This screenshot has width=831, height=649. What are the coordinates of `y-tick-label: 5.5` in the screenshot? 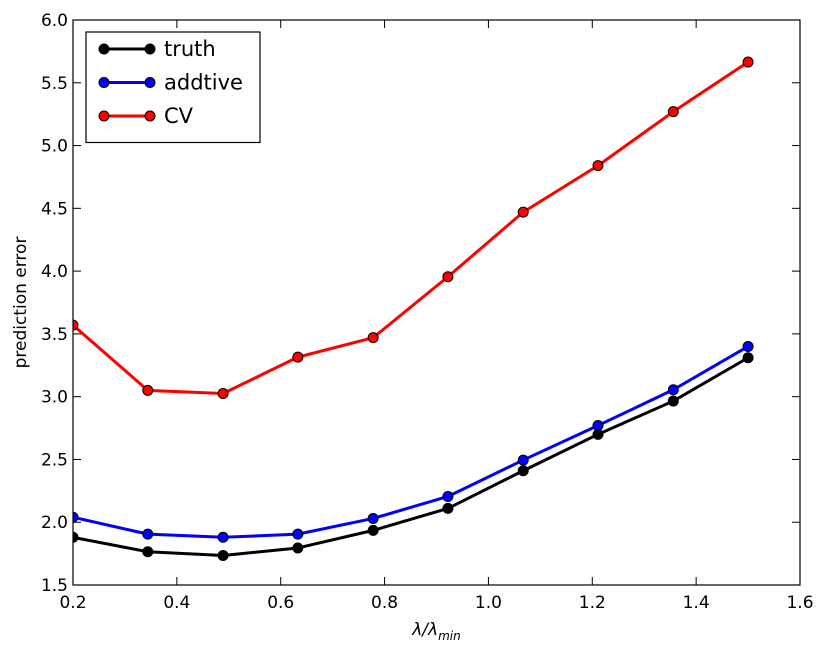 It's located at (54, 84).